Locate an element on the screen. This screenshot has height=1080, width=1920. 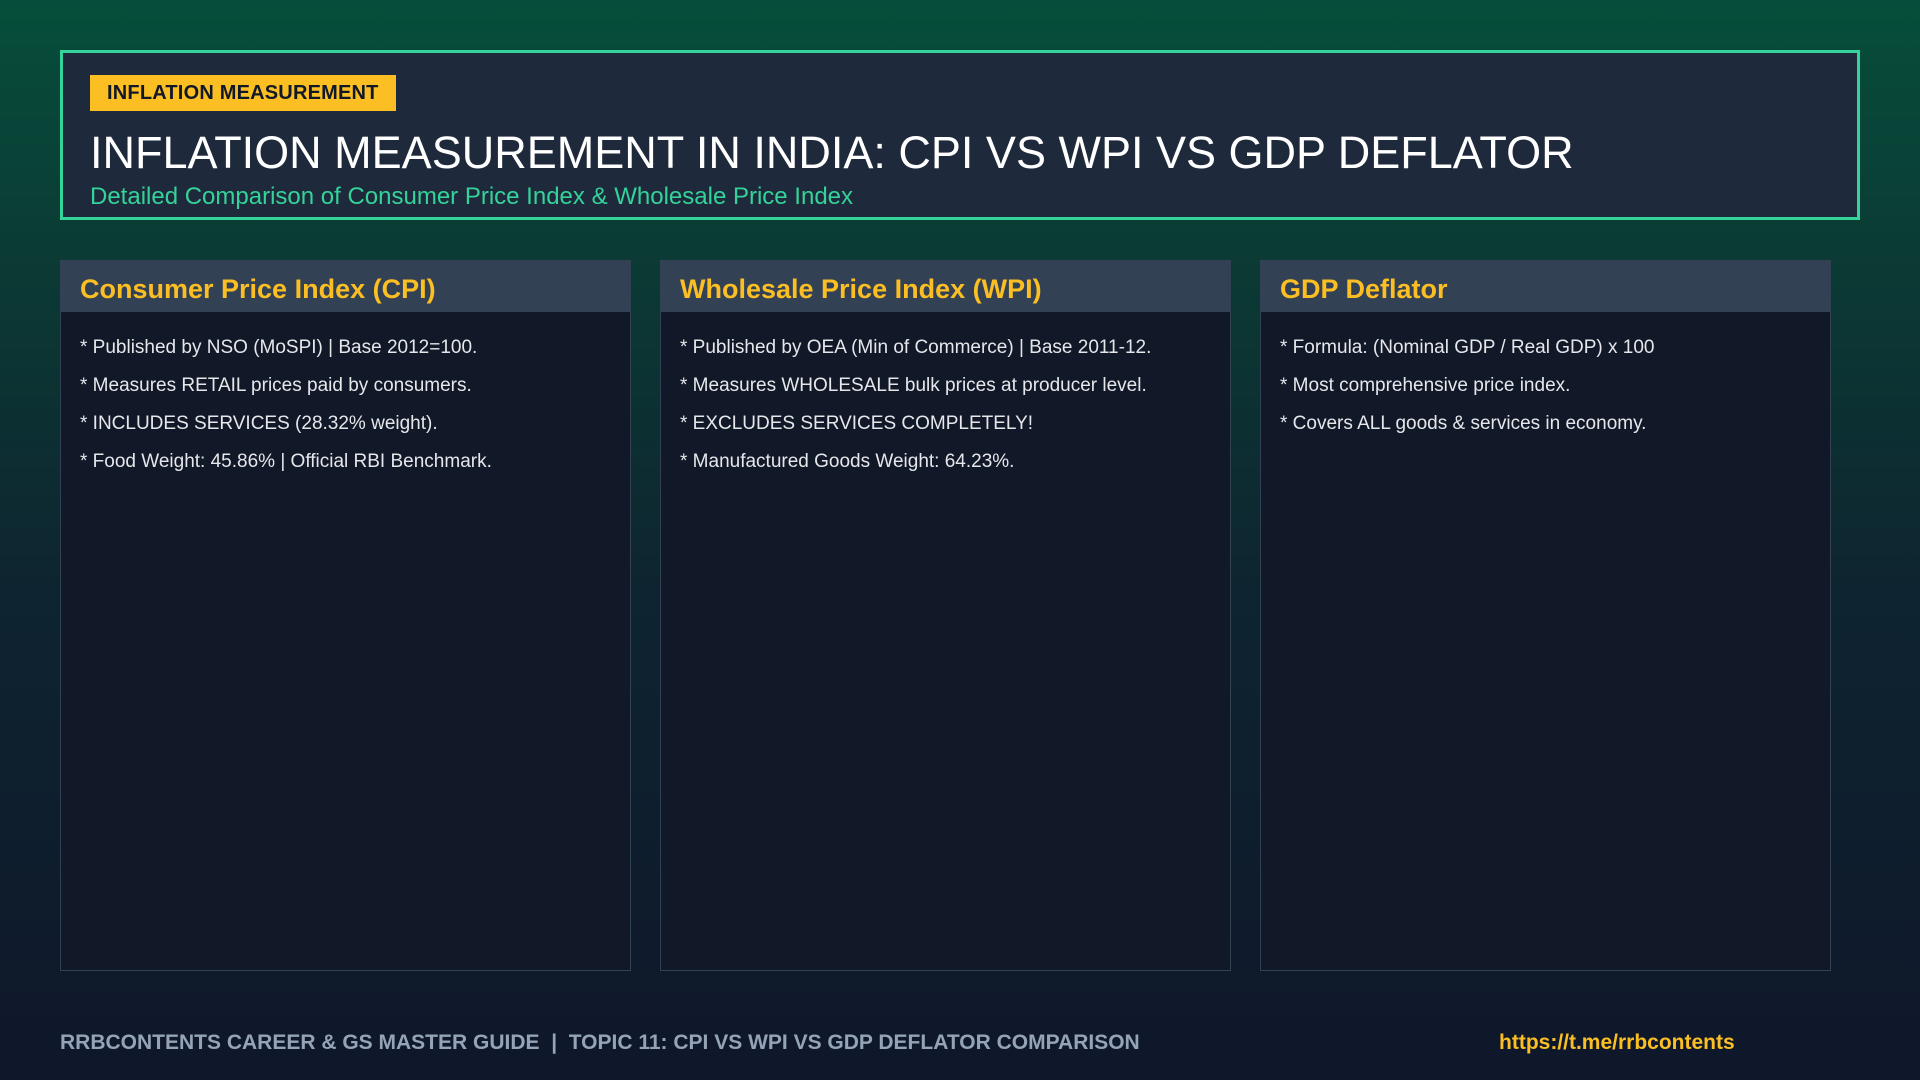
card-header: Wholesale Price Index (WPI) is located at coordinates (945, 286).